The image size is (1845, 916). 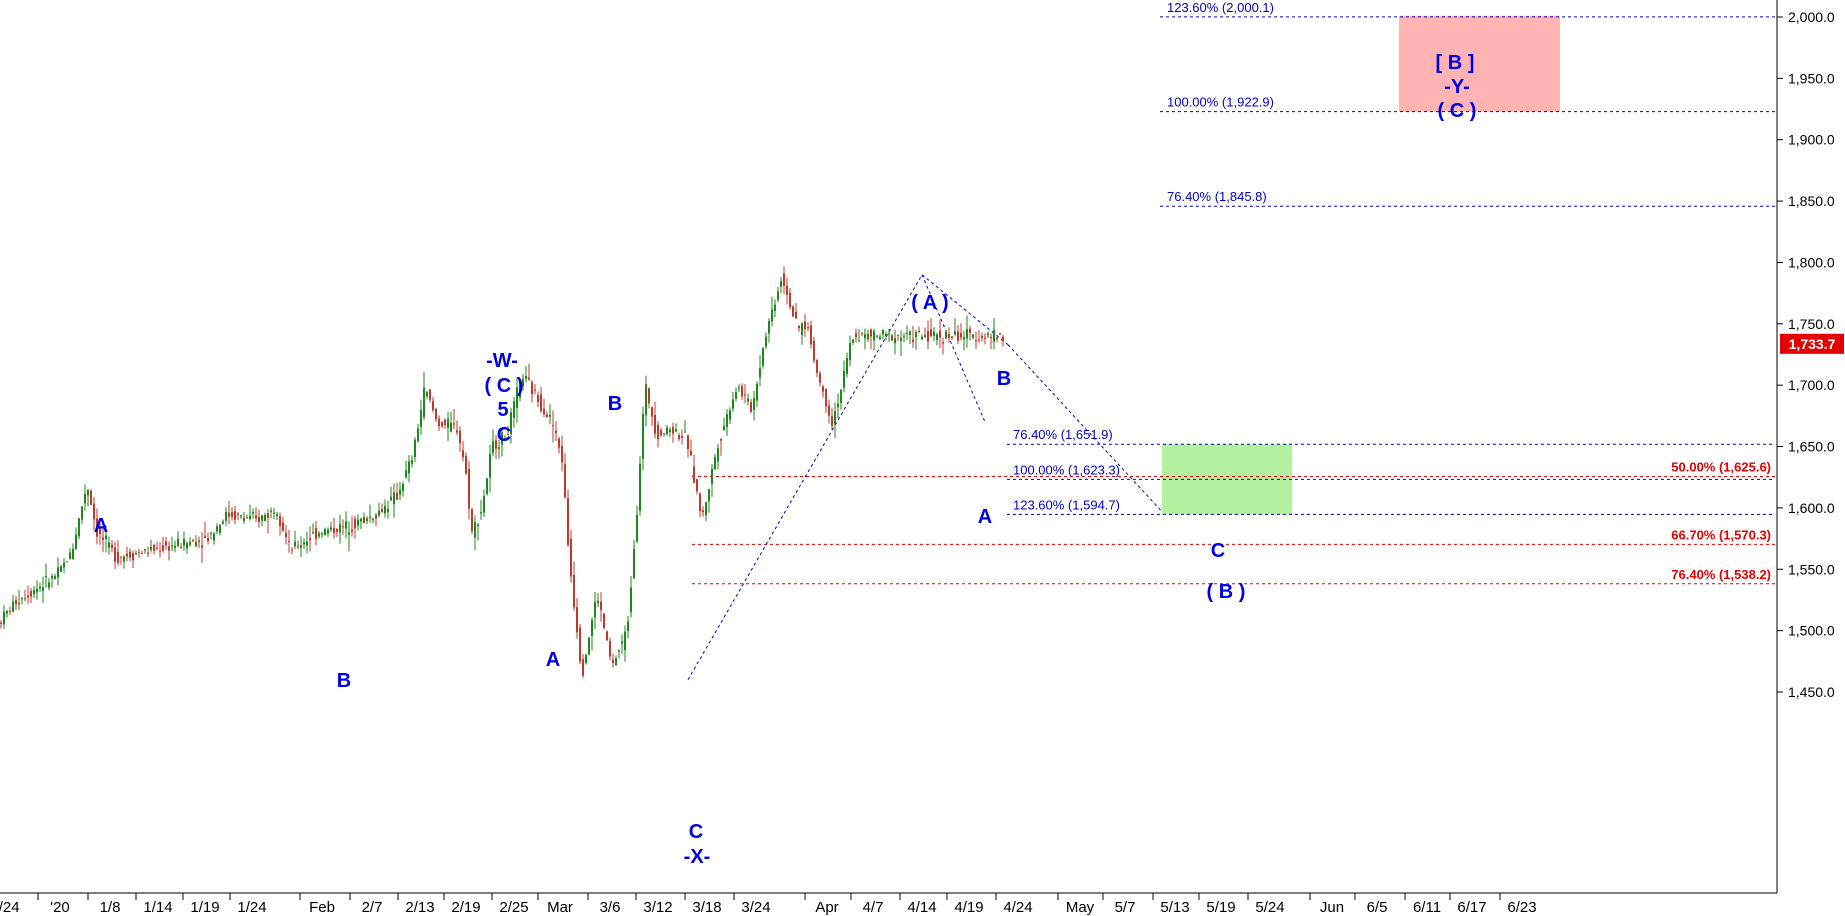 I want to click on fib-label: 100.00% (1,623.3), so click(x=1066, y=469).